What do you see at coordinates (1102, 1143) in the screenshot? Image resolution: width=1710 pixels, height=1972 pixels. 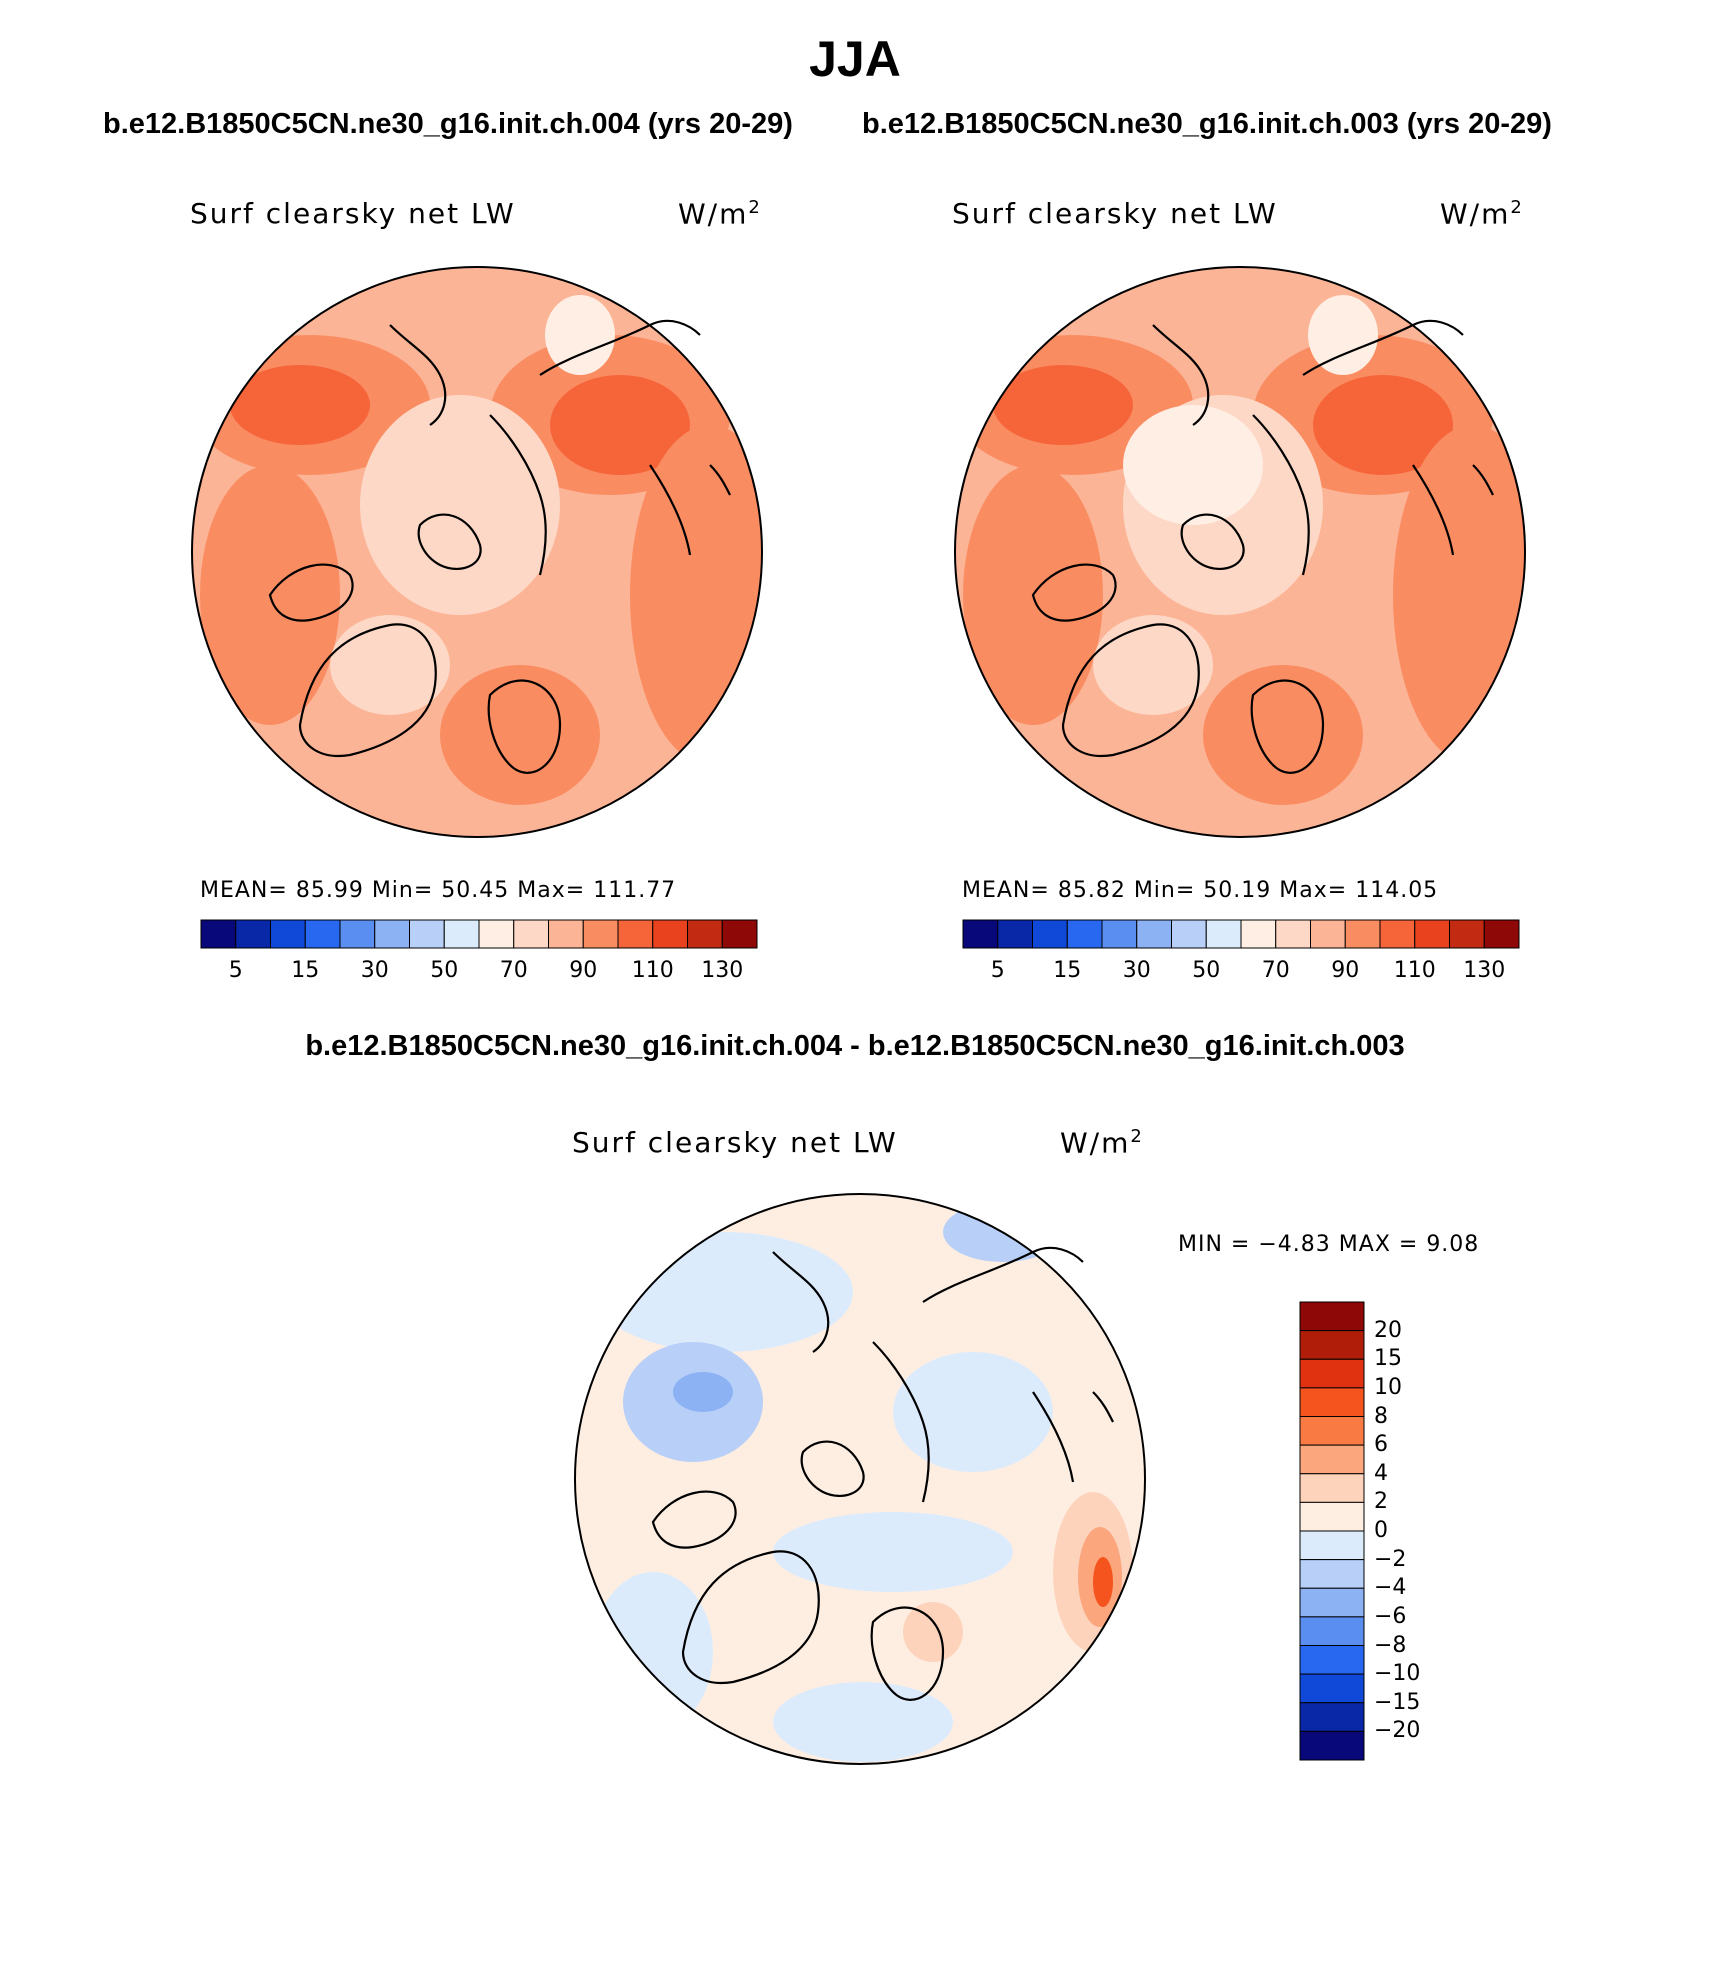 I see `panel3-units-label: W/m2` at bounding box center [1102, 1143].